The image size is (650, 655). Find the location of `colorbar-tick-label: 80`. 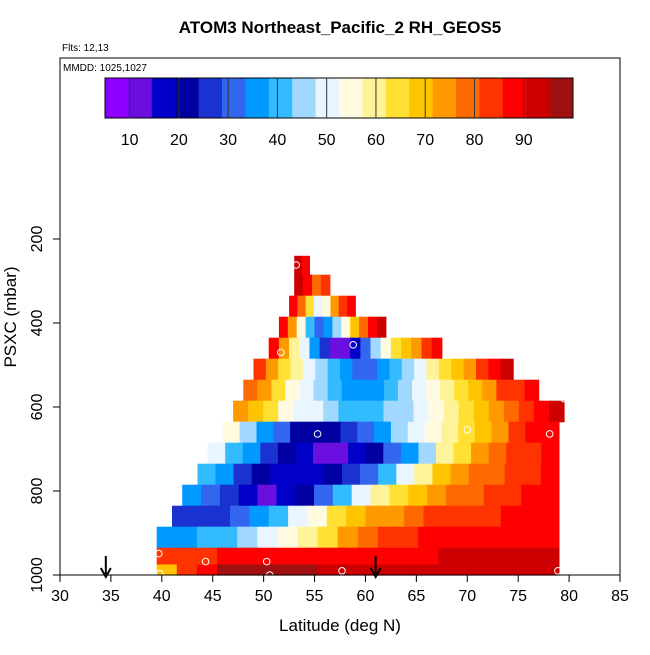

colorbar-tick-label: 80 is located at coordinates (475, 140).